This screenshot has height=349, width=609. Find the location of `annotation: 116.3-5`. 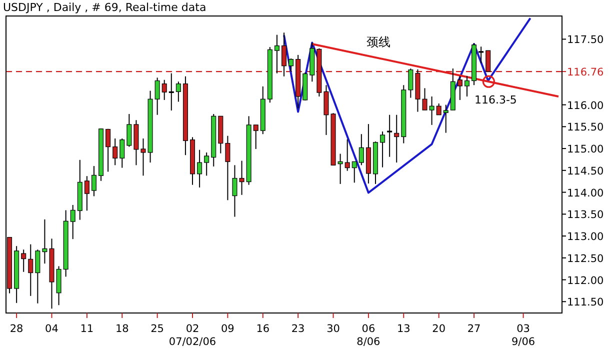

annotation: 116.3-5 is located at coordinates (495, 100).